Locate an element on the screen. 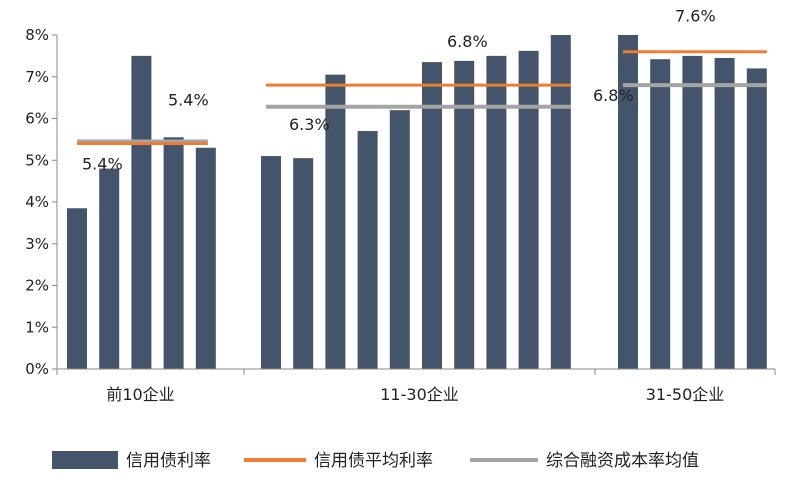 The height and width of the screenshot is (491, 800). avg-rate-label: 5.4% is located at coordinates (188, 100).